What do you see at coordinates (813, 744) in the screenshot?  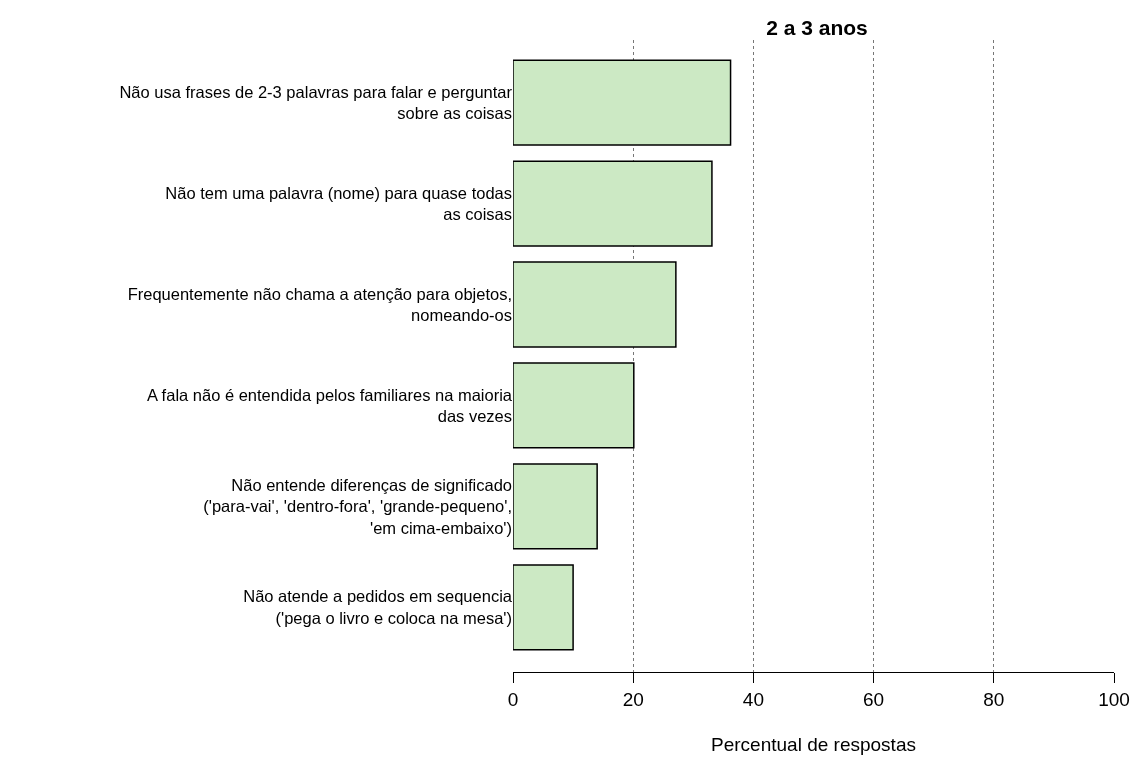 I see `x-axis-title: Percentual de respostas` at bounding box center [813, 744].